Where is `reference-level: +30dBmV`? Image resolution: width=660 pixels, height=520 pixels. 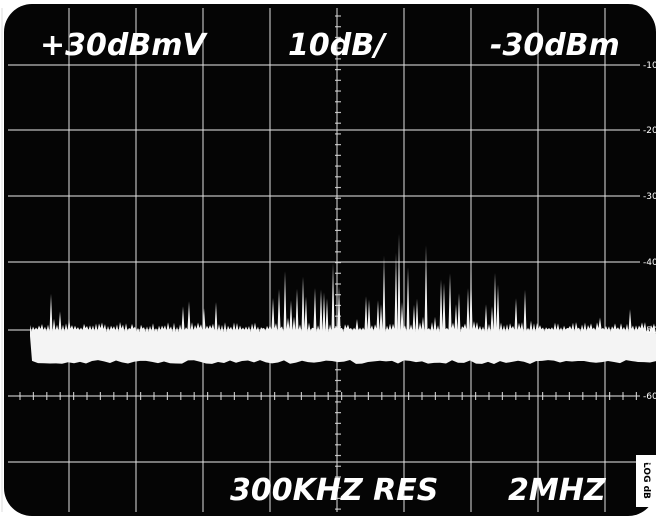
reference-level: +30dBmV is located at coordinates (124, 45).